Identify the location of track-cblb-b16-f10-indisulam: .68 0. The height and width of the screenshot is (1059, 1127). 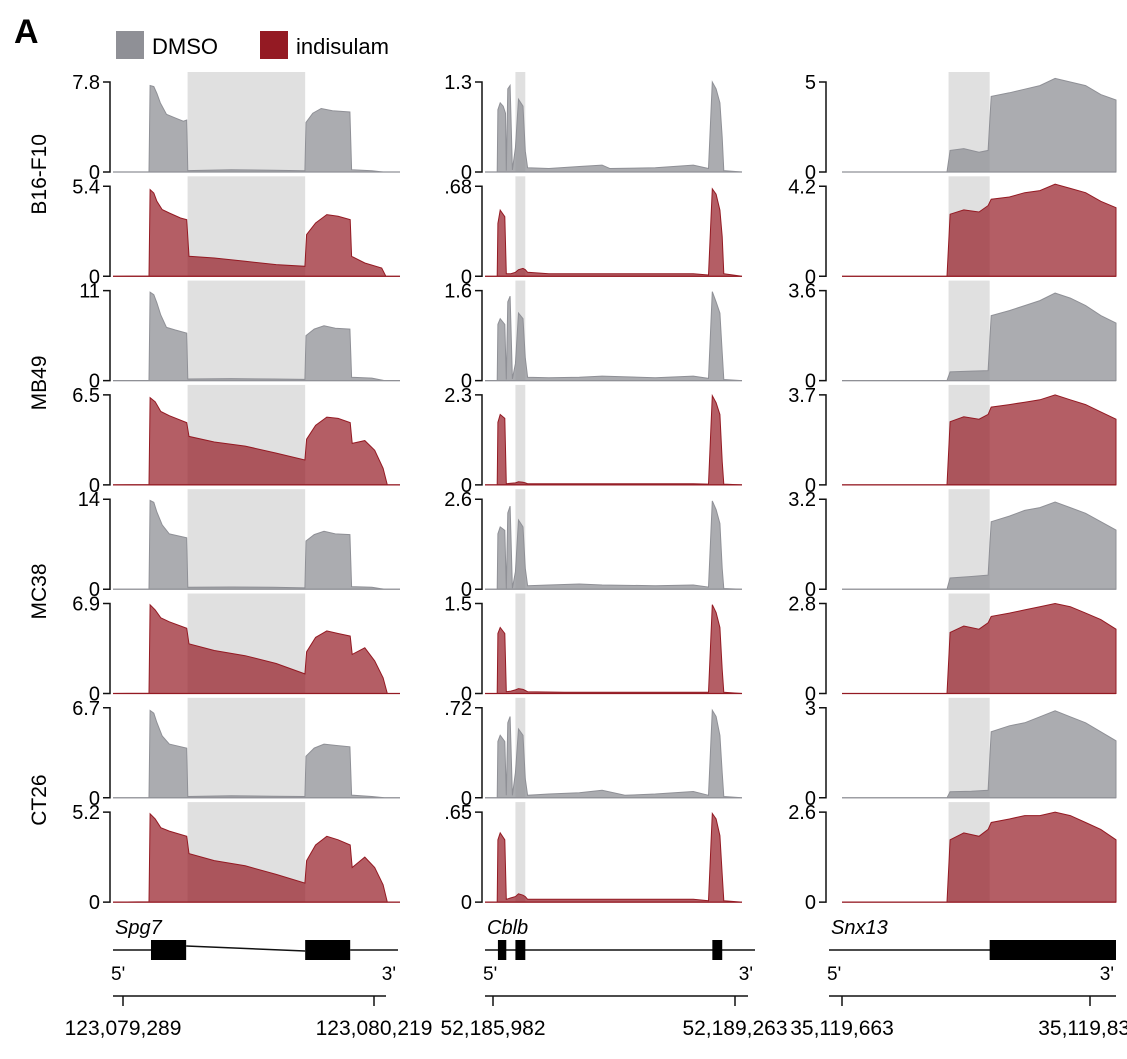
(593, 232).